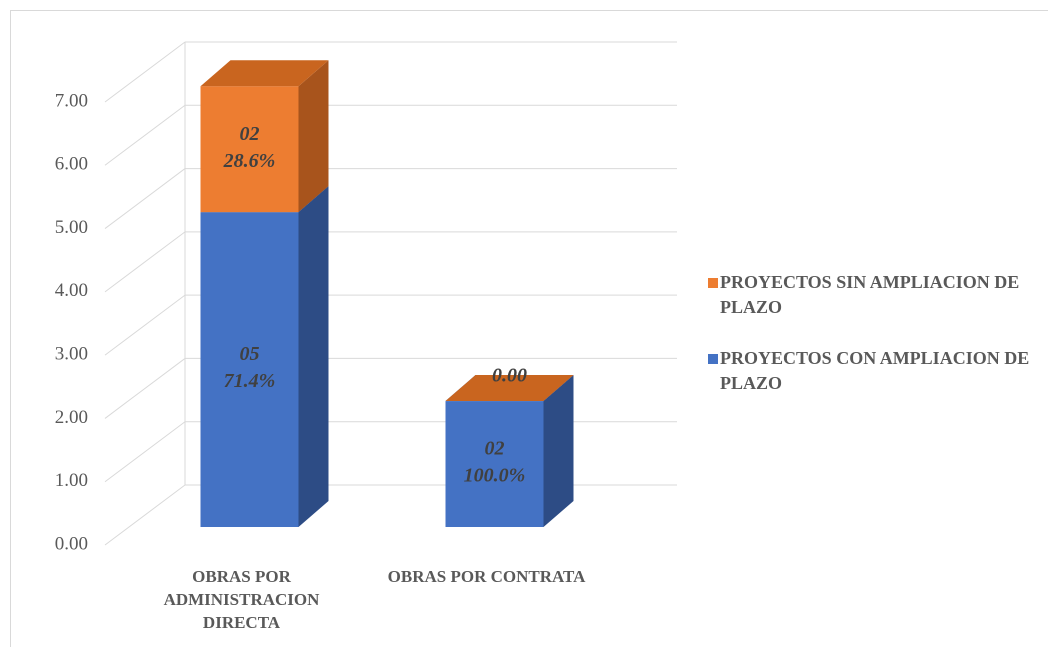 The image size is (1048, 647). What do you see at coordinates (241, 599) in the screenshot?
I see `x-tick-label: OBRAS POR ADMINISTRACION DIRECTA` at bounding box center [241, 599].